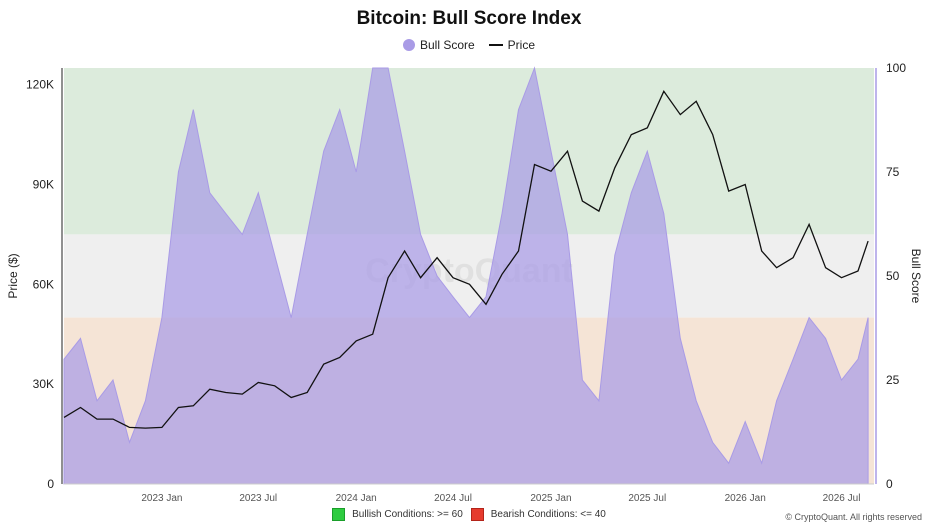 This screenshot has height=527, width=938. Describe the element at coordinates (495, 45) in the screenshot. I see `price-legend-marker` at that location.